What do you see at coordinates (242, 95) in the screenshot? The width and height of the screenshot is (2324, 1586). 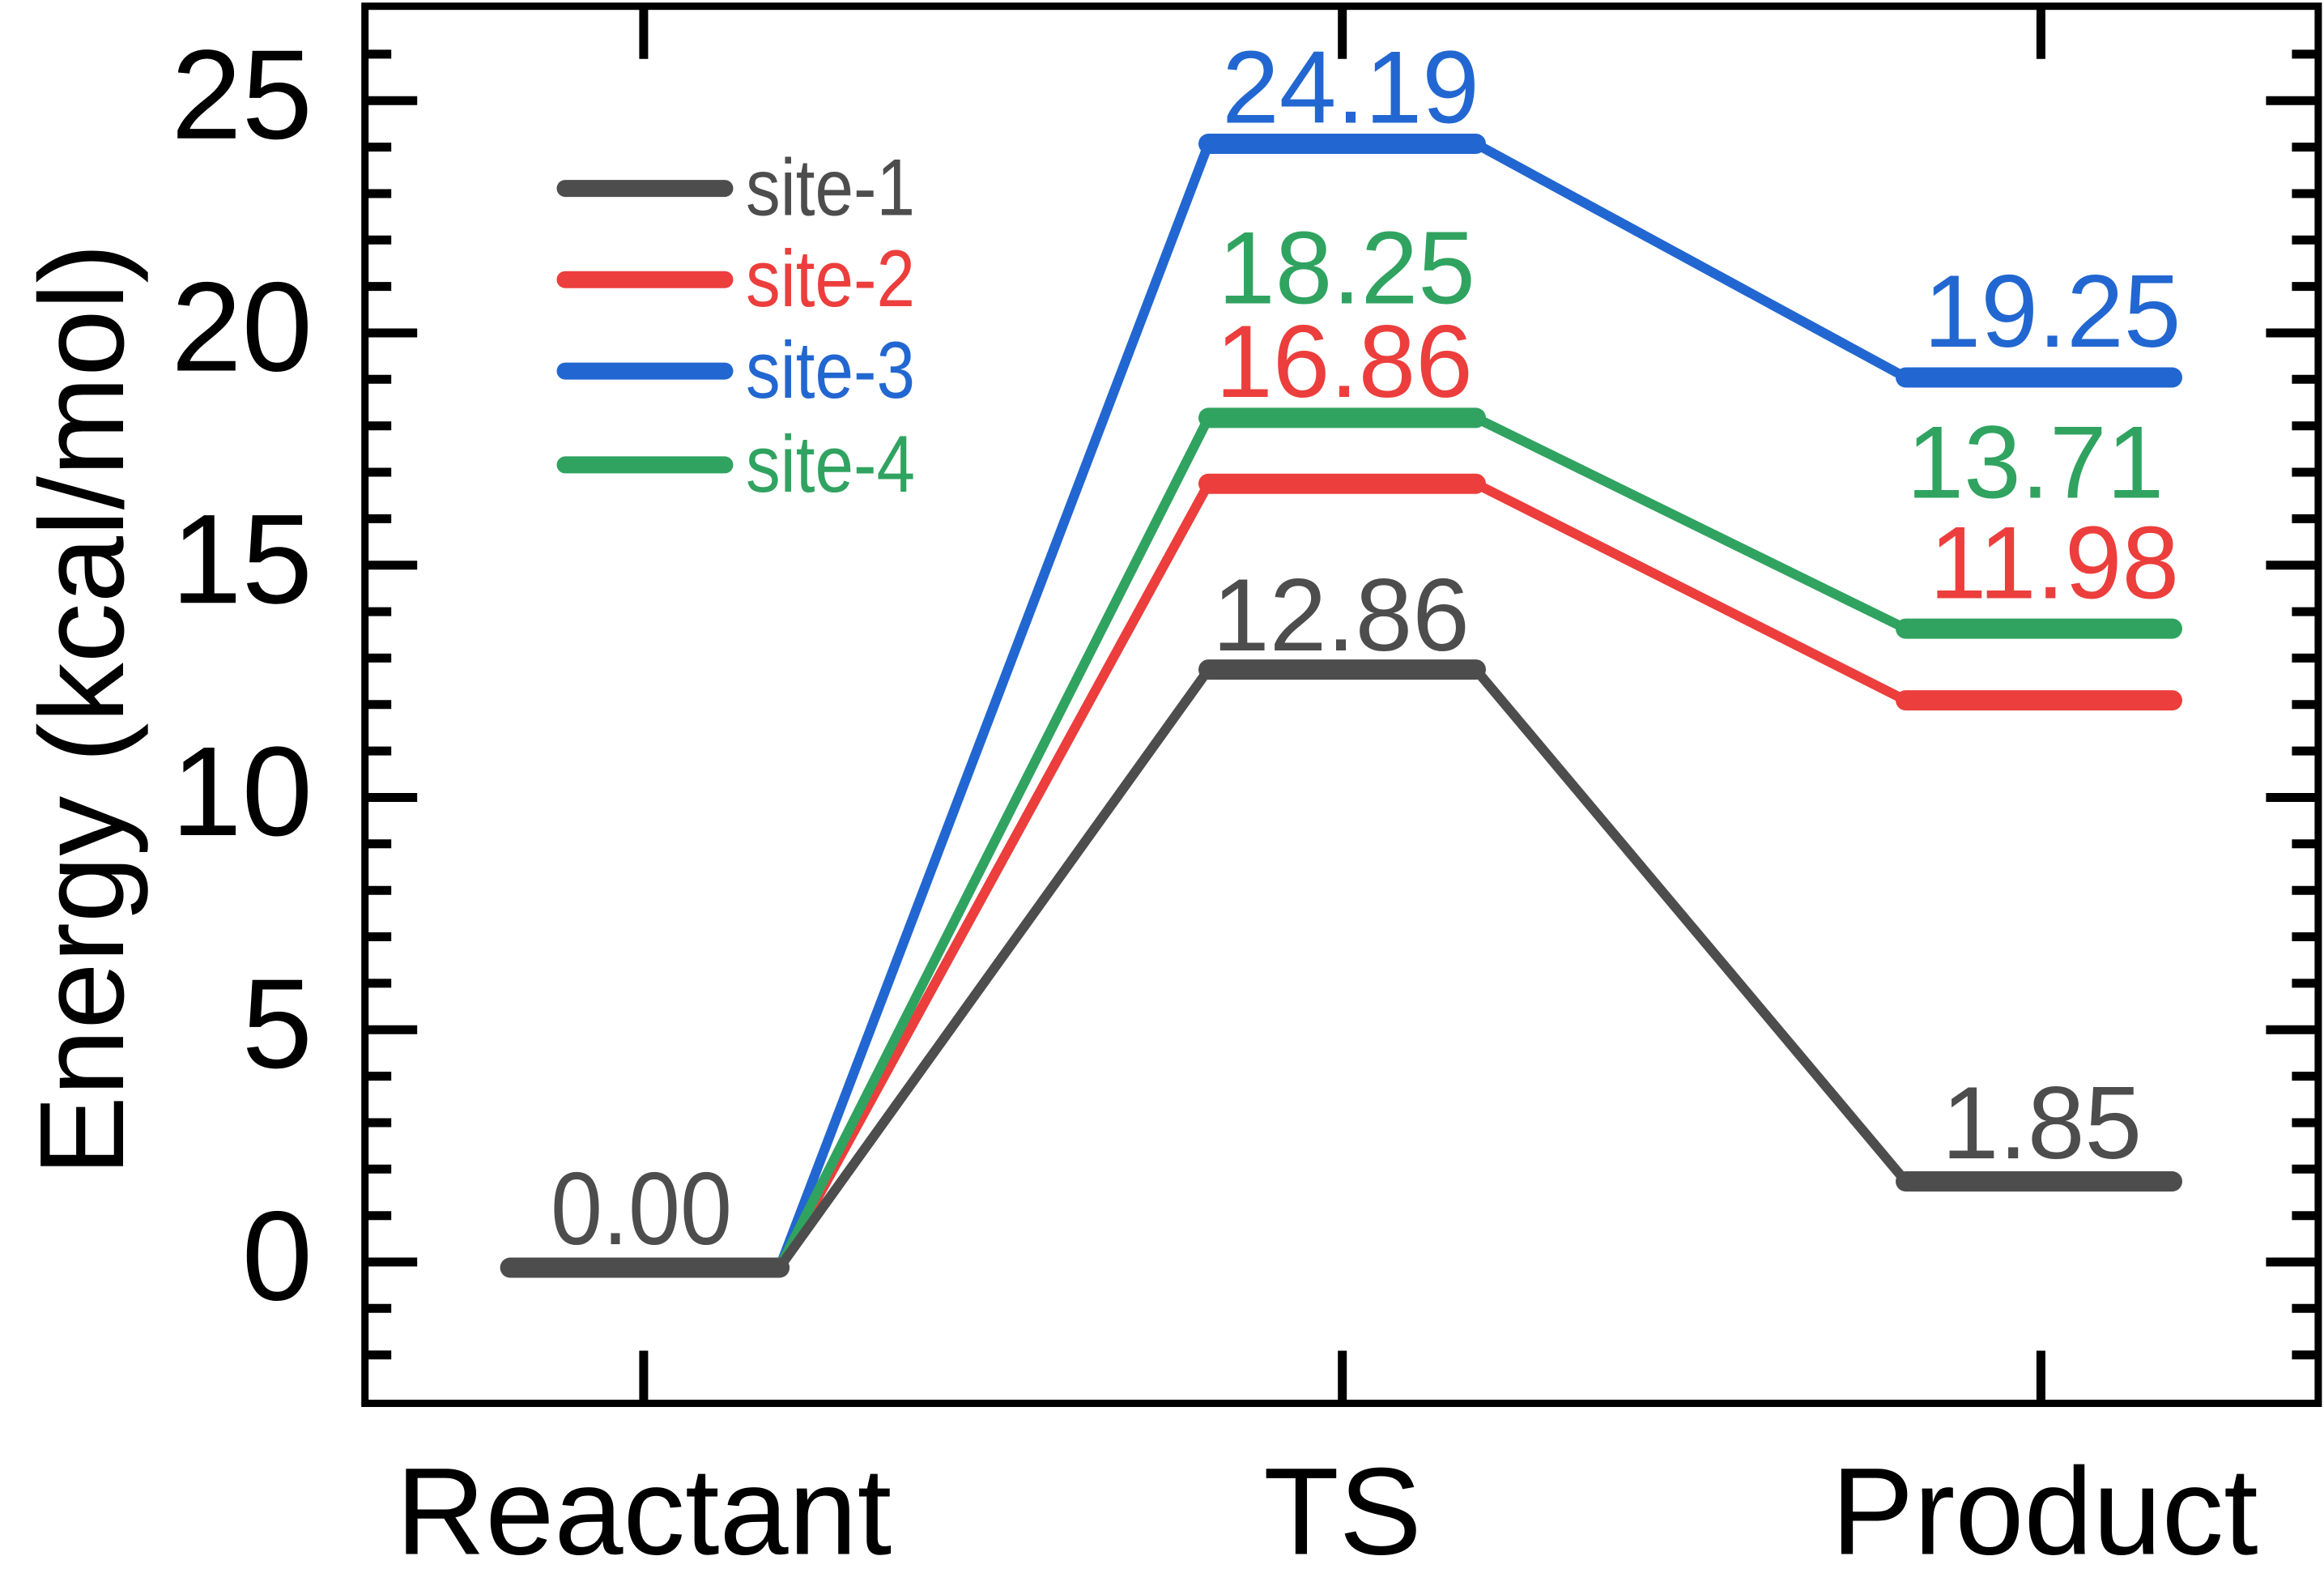 I see `svg-text: 25` at bounding box center [242, 95].